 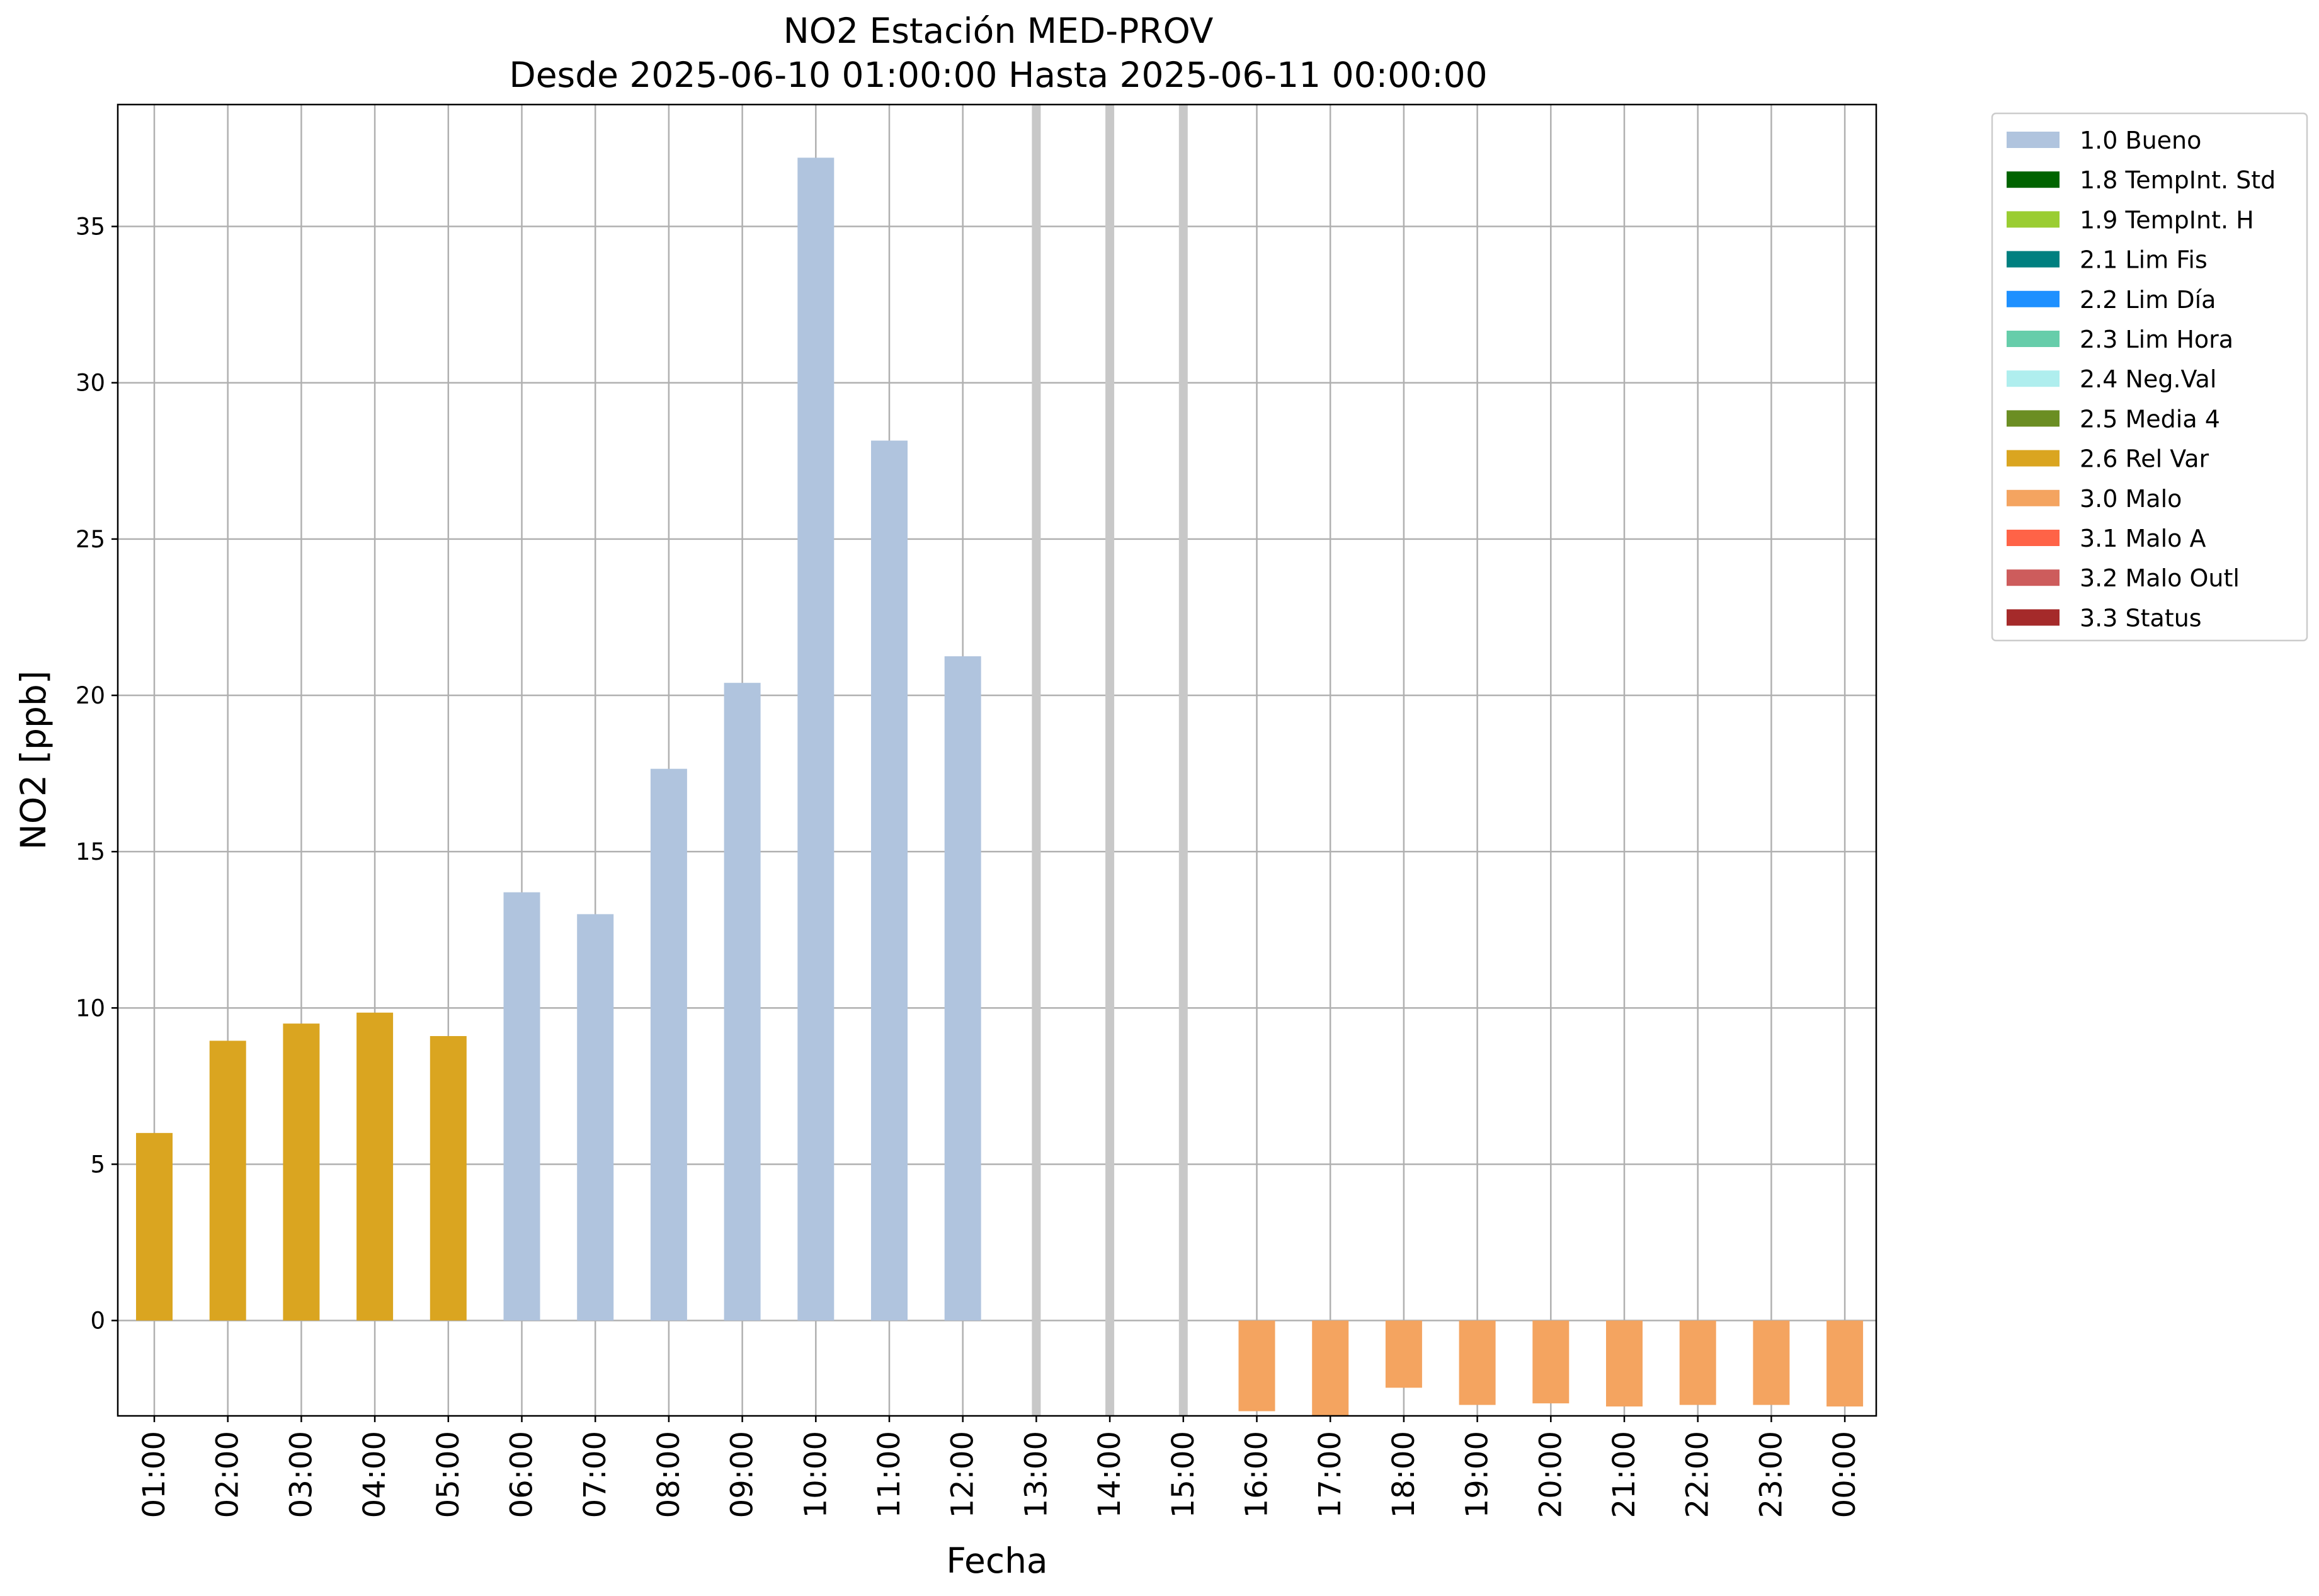 What do you see at coordinates (2144, 459) in the screenshot?
I see `legend-label: 2.6 Rel Var` at bounding box center [2144, 459].